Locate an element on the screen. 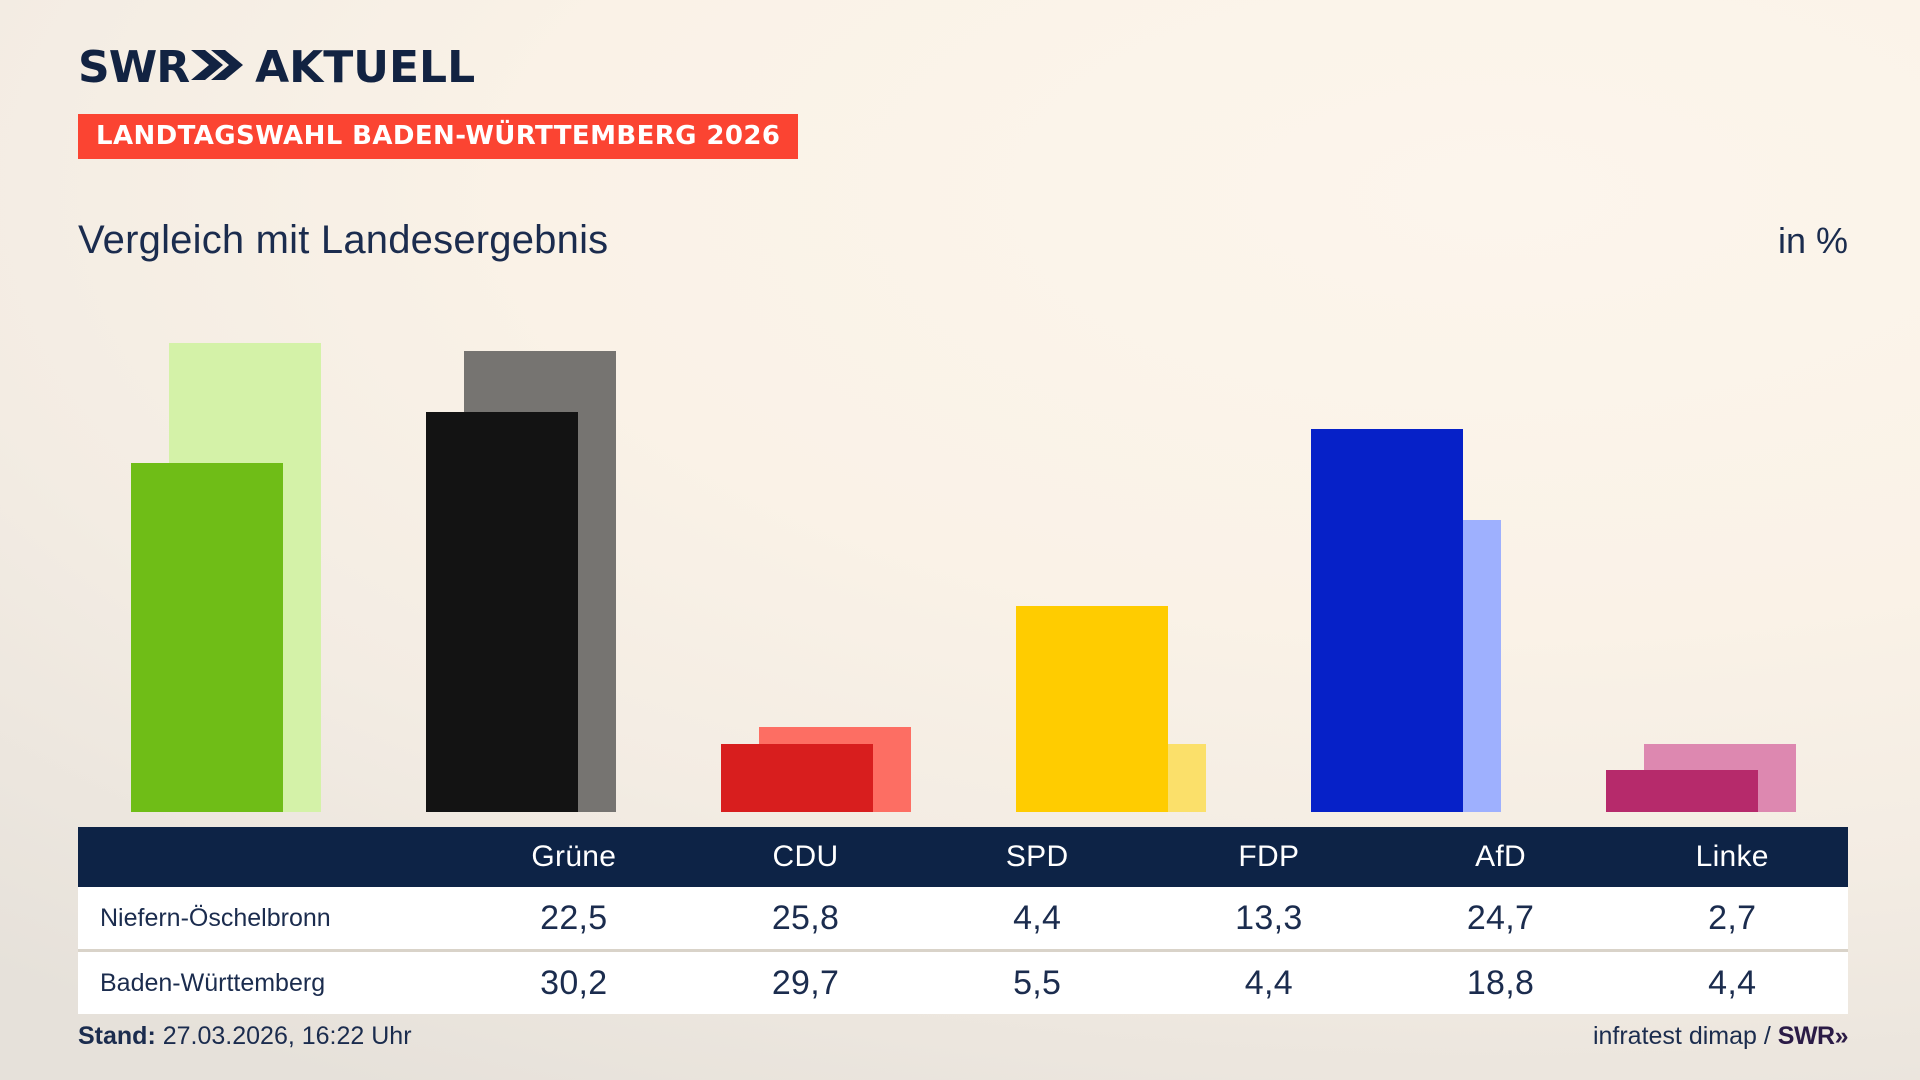  bar-group-fdp is located at coordinates (1110, 556).